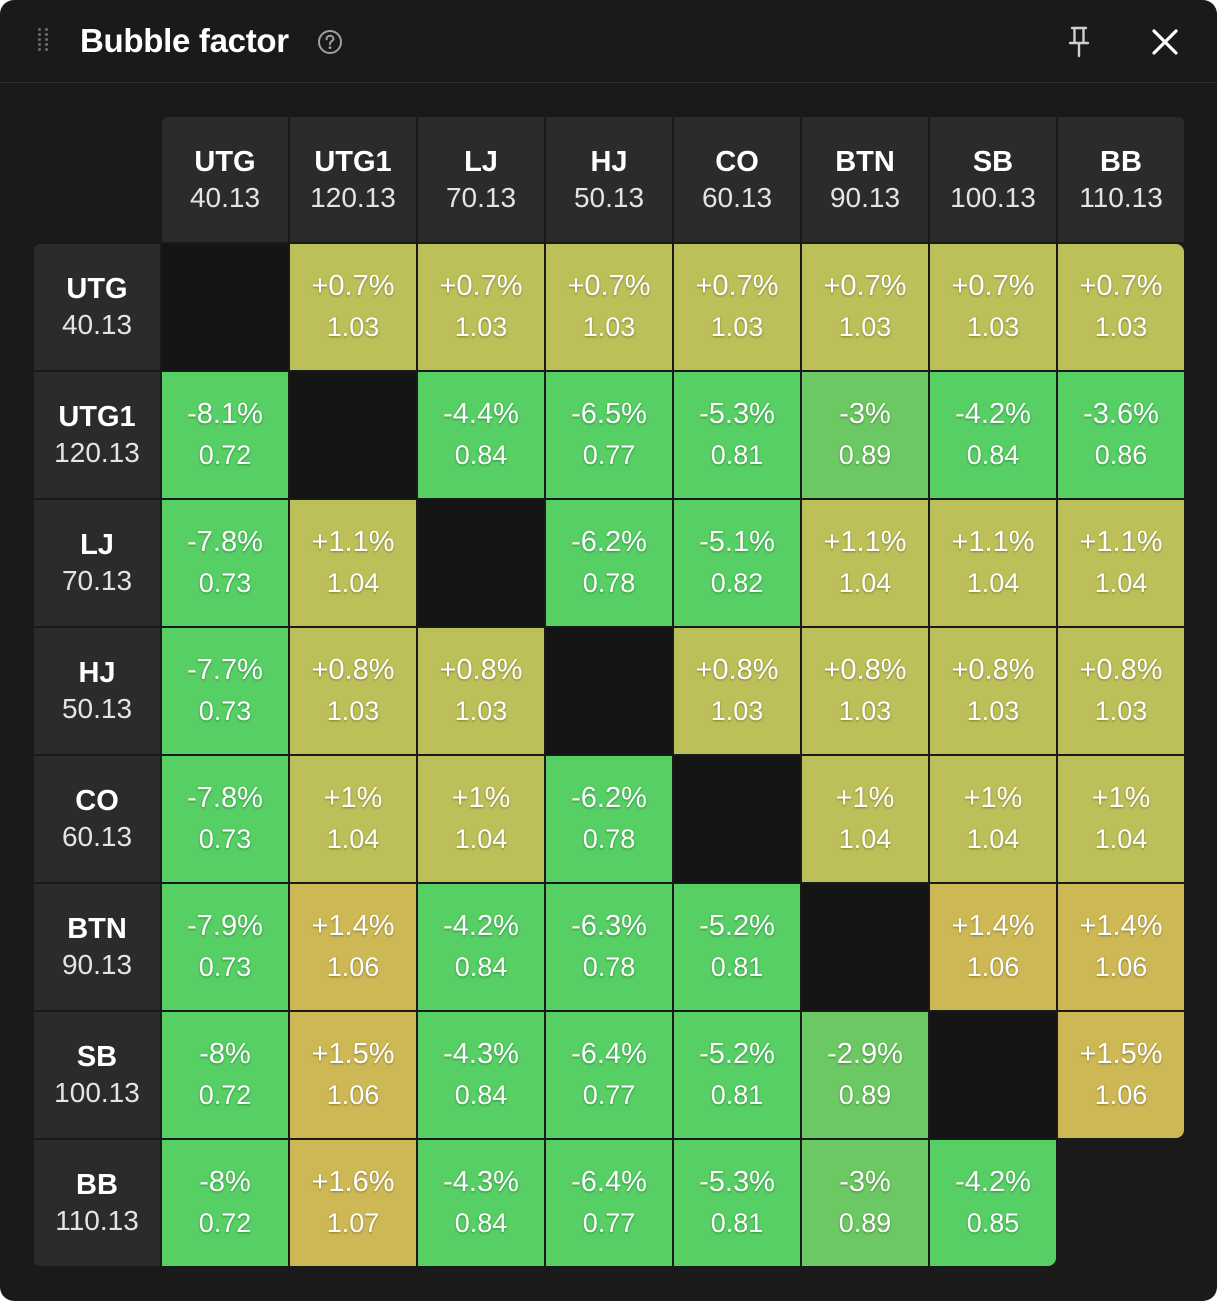  What do you see at coordinates (608, 41) in the screenshot?
I see `title-bar: Bubble factor` at bounding box center [608, 41].